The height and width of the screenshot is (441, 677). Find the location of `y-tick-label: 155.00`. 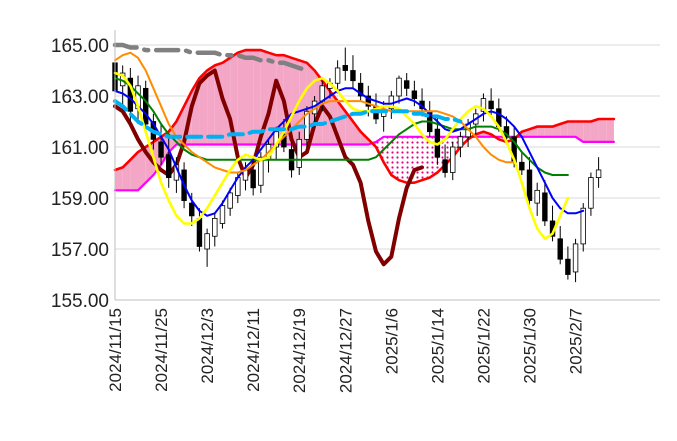

y-tick-label: 155.00 is located at coordinates (80, 301).